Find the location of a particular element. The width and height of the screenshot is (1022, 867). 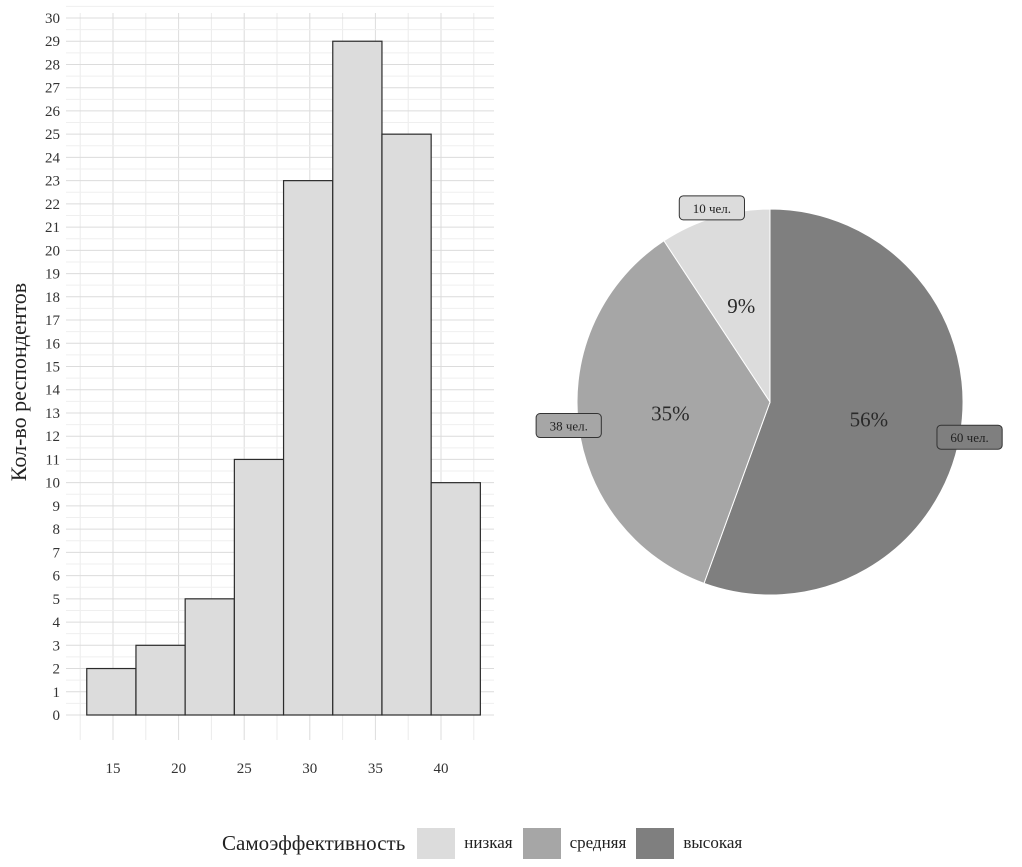

y-tick-label: 15 is located at coordinates (52, 368).